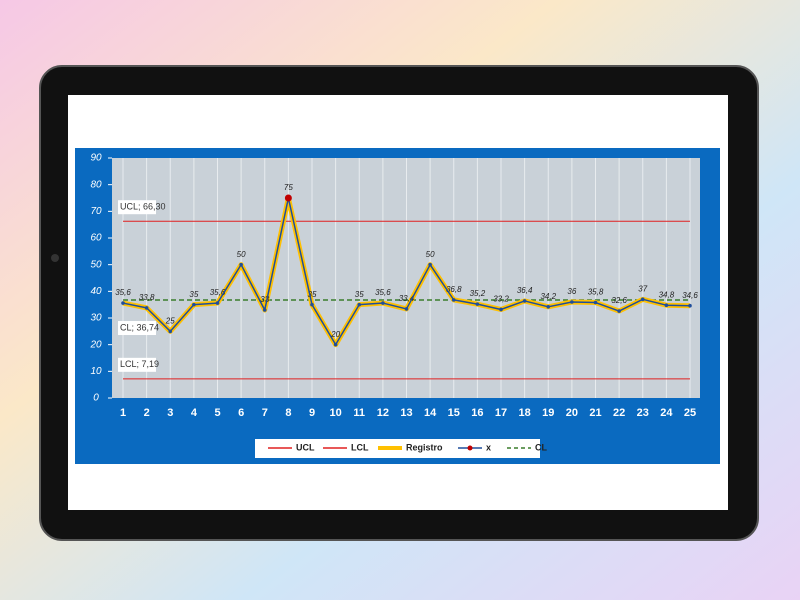  I want to click on legend-label: CL, so click(541, 447).